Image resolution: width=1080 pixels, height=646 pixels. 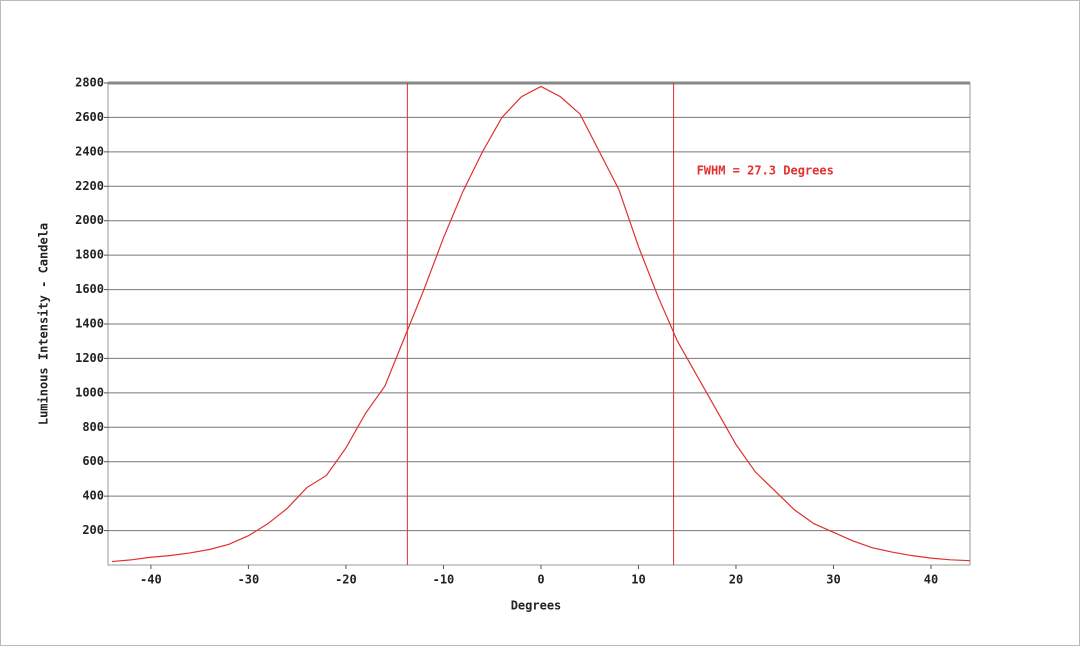 I want to click on y-tick-label: 200, so click(x=93, y=530).